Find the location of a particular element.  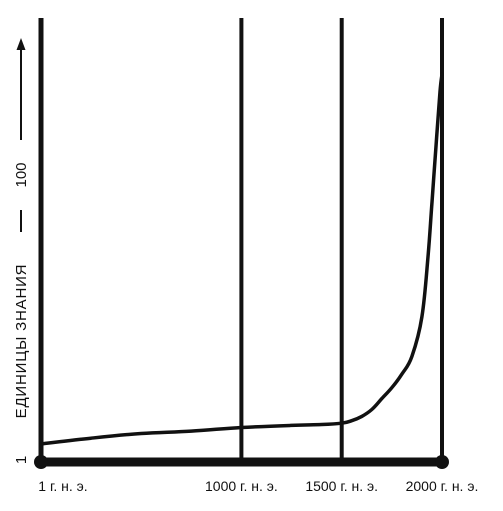

x-tick-label-1500: 1500 г. н. э. is located at coordinates (341, 486).